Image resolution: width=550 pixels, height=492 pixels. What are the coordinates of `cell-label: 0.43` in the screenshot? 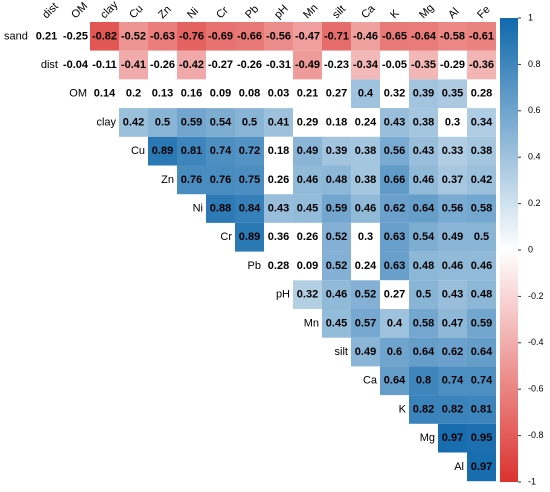 It's located at (423, 151).